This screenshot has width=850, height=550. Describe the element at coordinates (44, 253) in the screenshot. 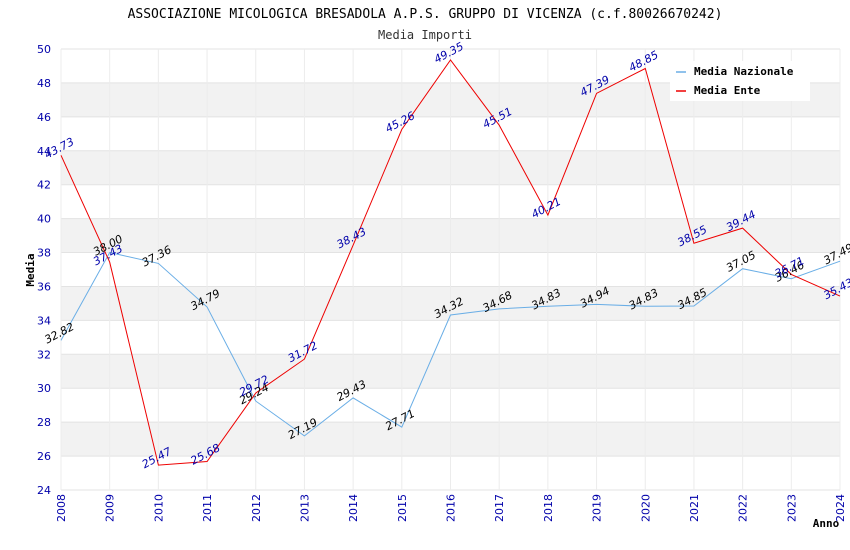

I see `y-tick-label: 38` at that location.